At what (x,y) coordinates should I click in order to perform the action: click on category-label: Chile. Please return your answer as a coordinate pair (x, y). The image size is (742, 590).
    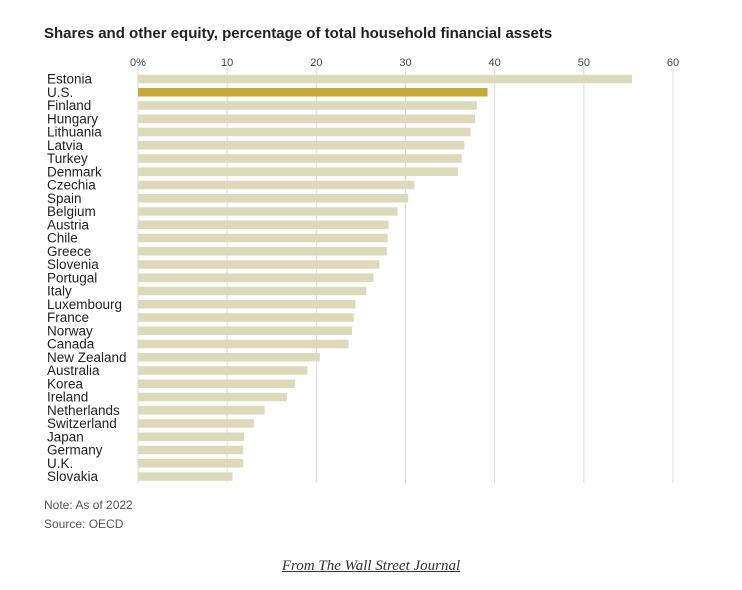
    Looking at the image, I should click on (62, 238).